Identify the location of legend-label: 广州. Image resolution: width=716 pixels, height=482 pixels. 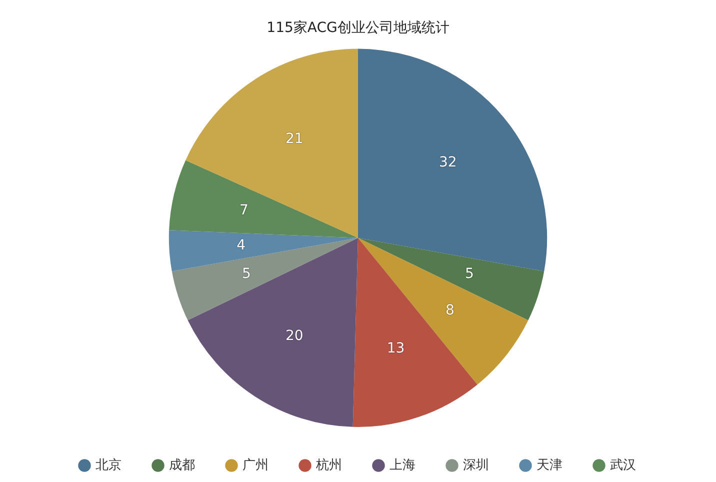
(255, 465).